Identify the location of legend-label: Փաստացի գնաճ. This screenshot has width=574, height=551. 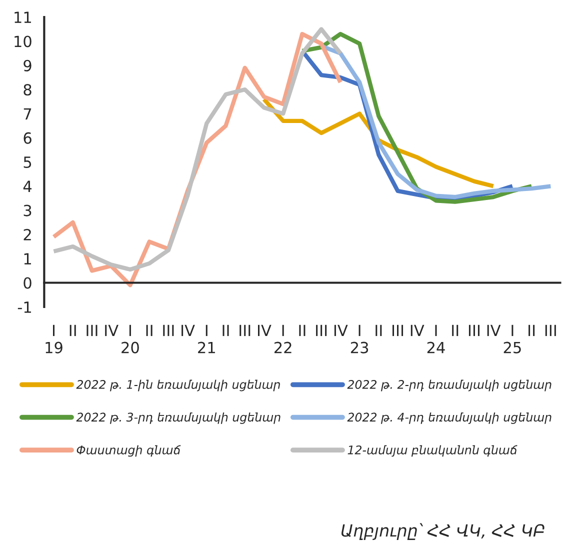
(128, 451).